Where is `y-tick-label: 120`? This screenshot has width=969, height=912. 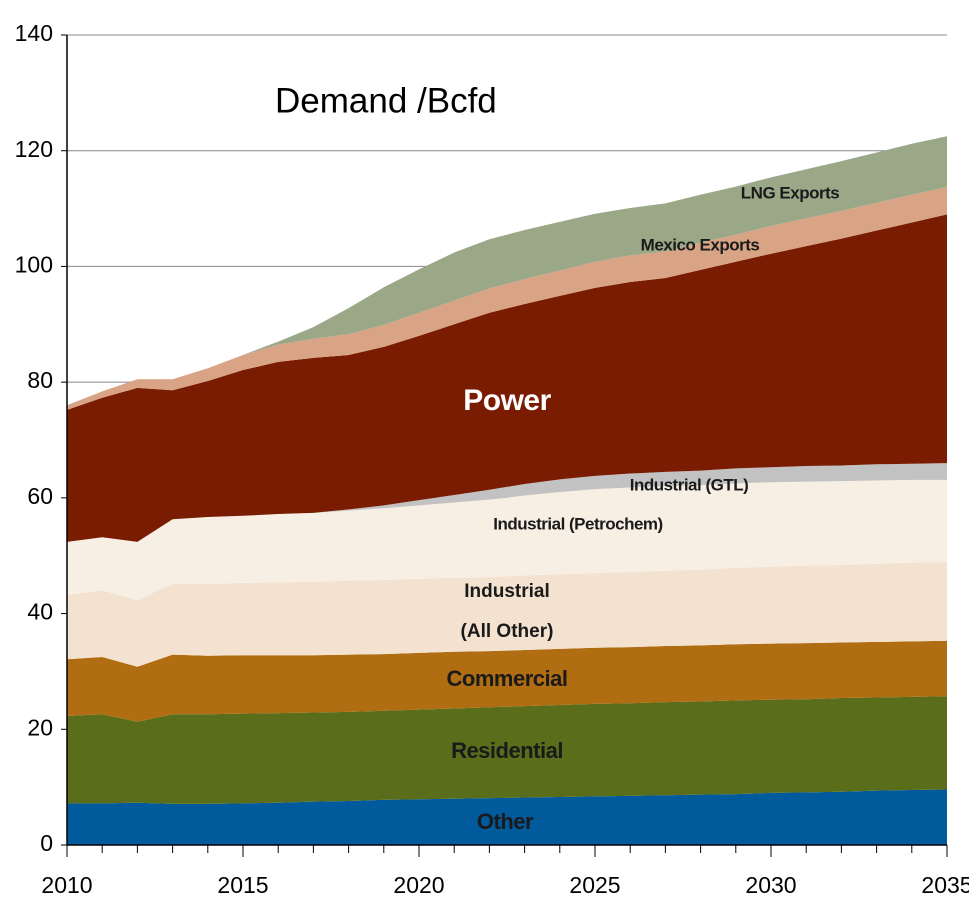
y-tick-label: 120 is located at coordinates (34, 149).